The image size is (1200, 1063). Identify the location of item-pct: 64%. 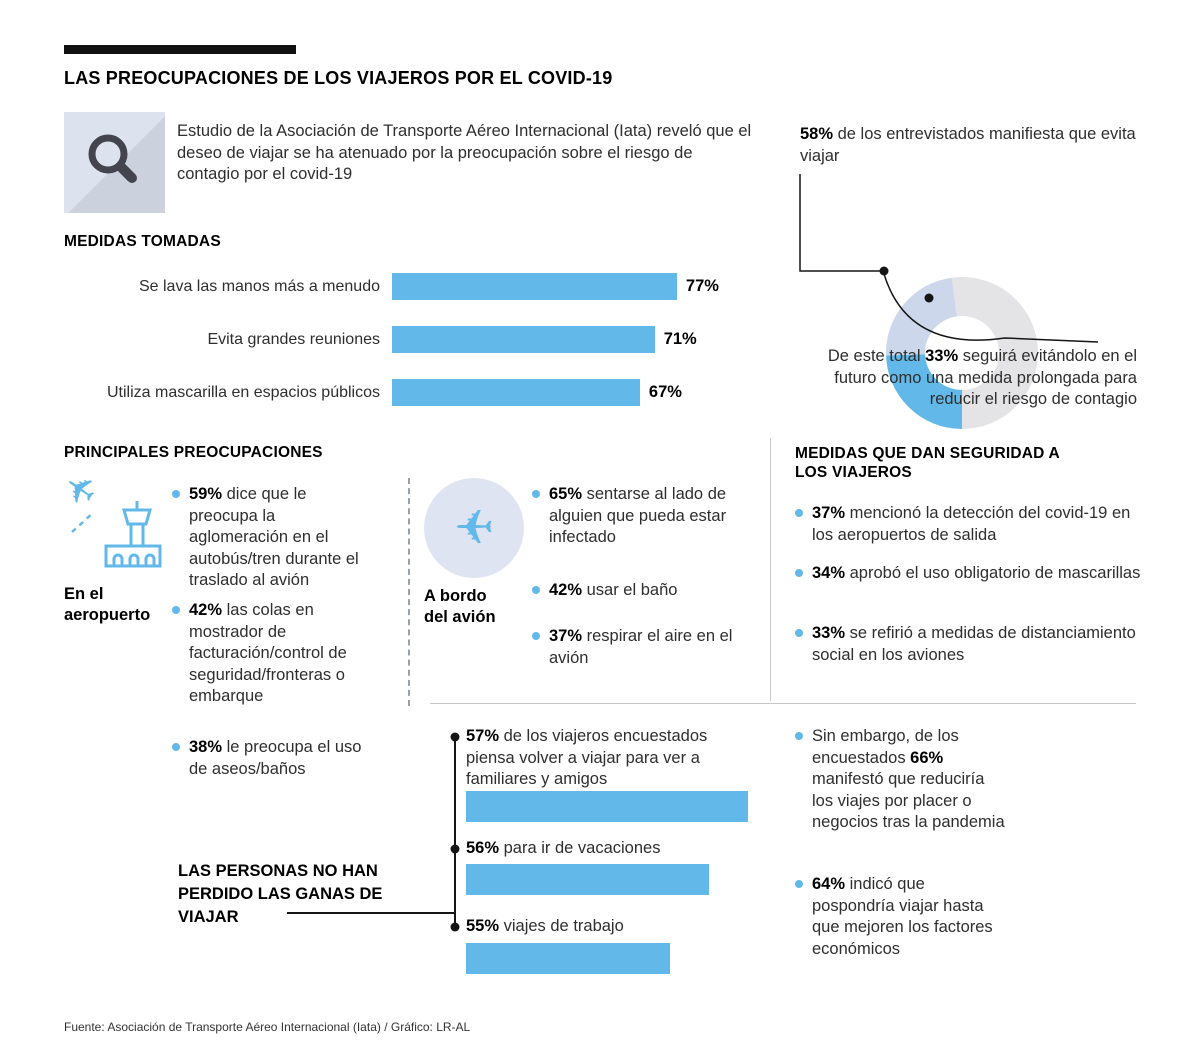
(829, 884).